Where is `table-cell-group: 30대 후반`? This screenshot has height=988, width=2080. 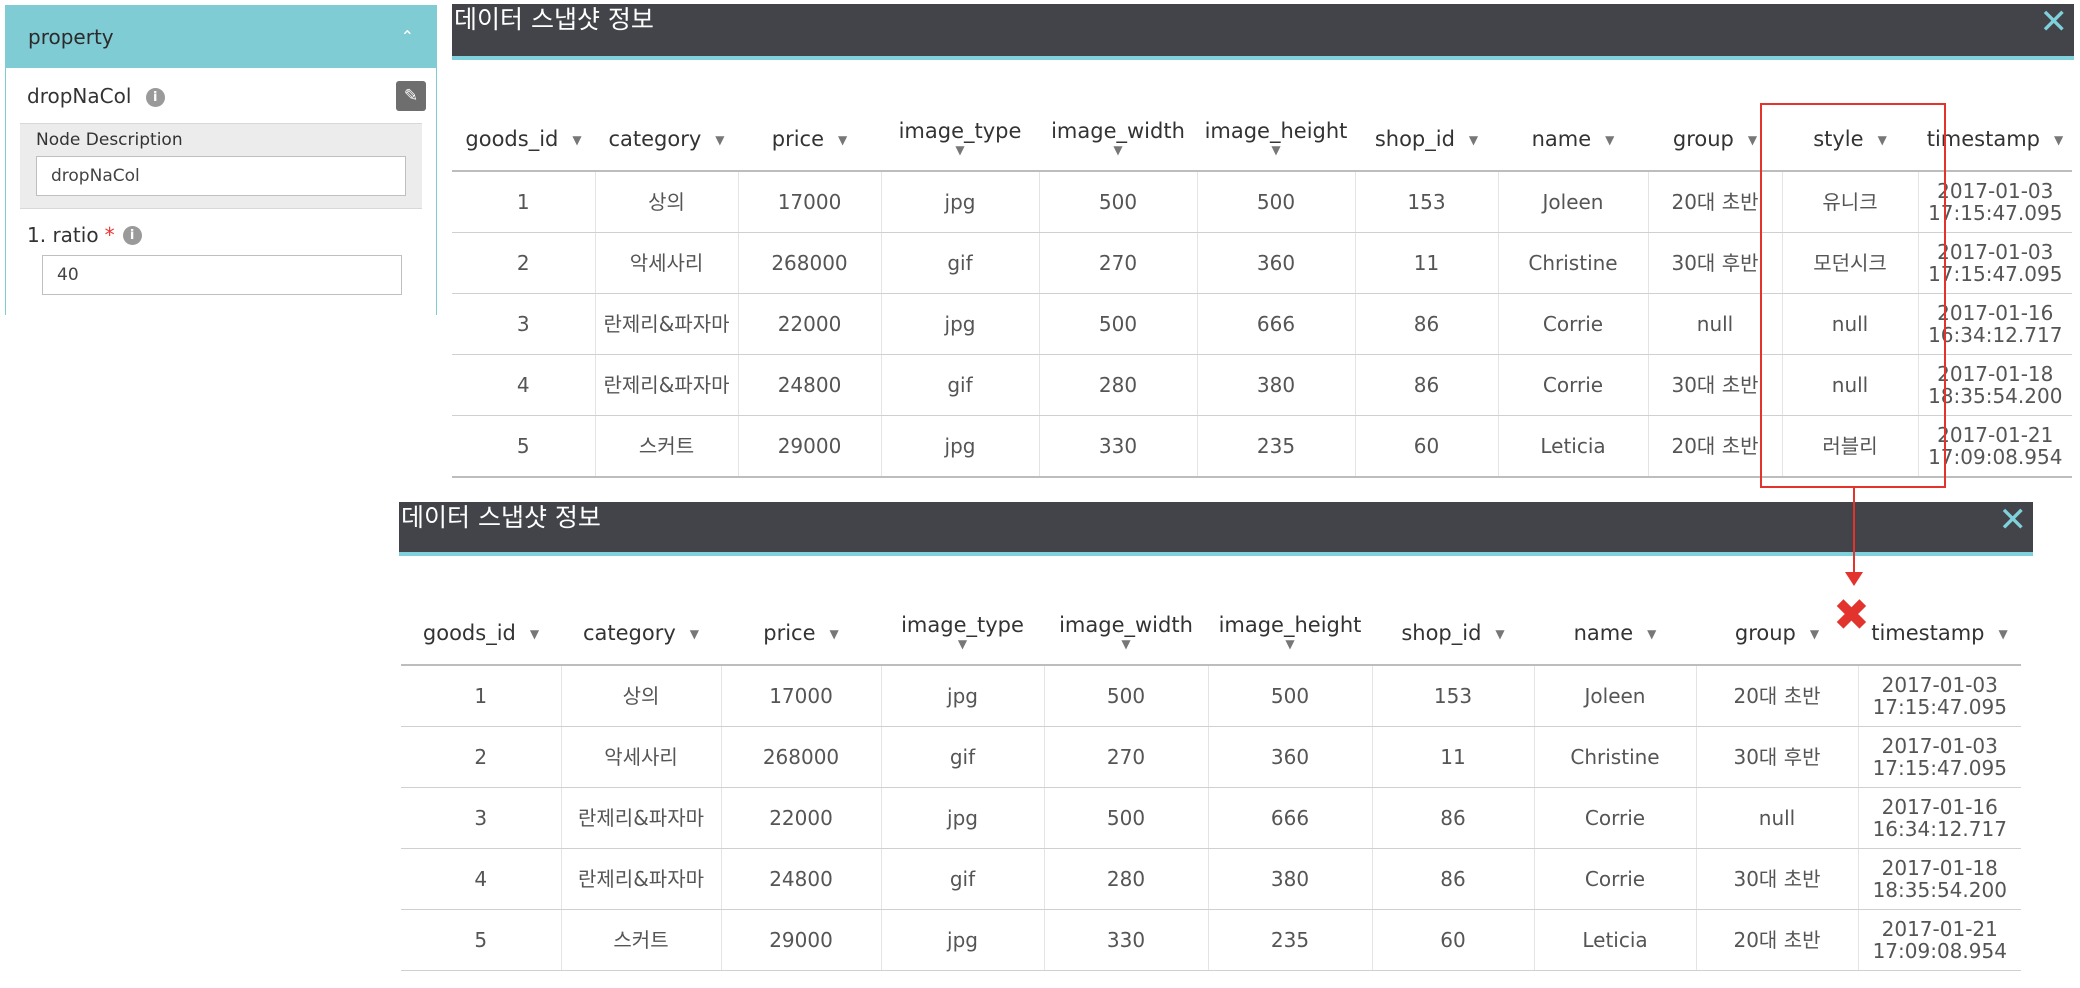
table-cell-group: 30대 후반 is located at coordinates (1777, 757).